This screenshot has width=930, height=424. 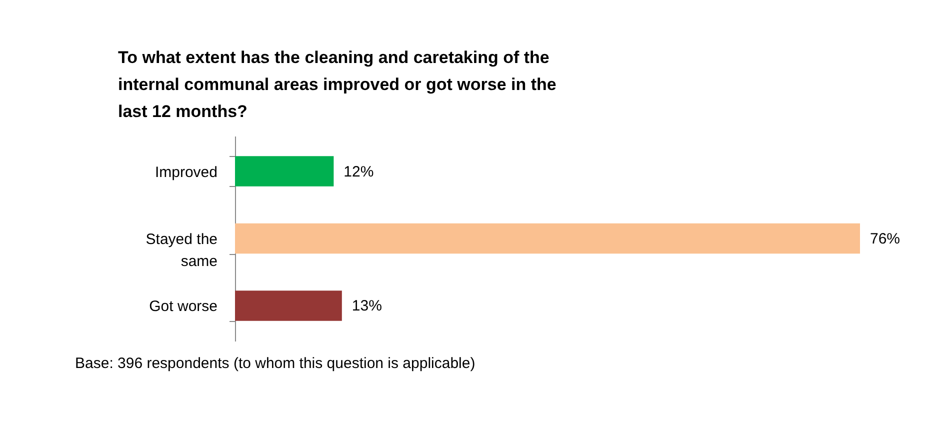 I want to click on data-label: 76%, so click(x=885, y=239).